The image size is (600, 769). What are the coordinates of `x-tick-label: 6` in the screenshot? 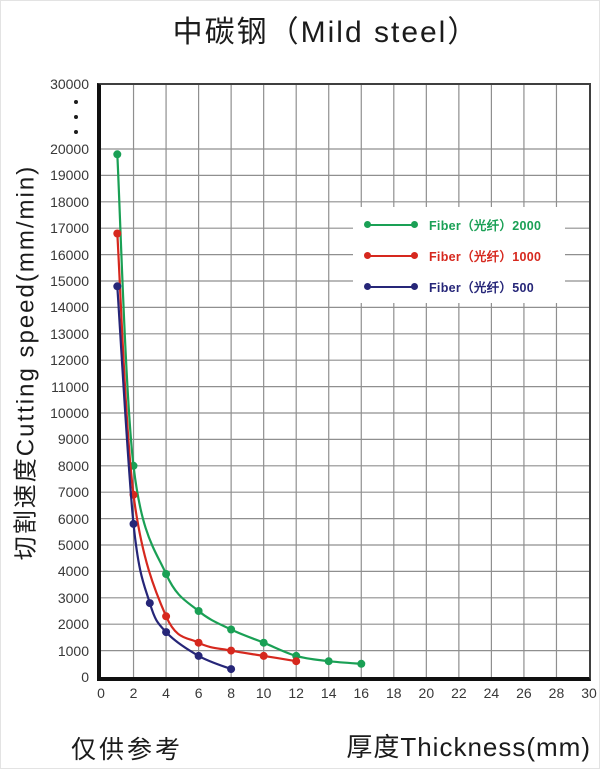 It's located at (198, 693).